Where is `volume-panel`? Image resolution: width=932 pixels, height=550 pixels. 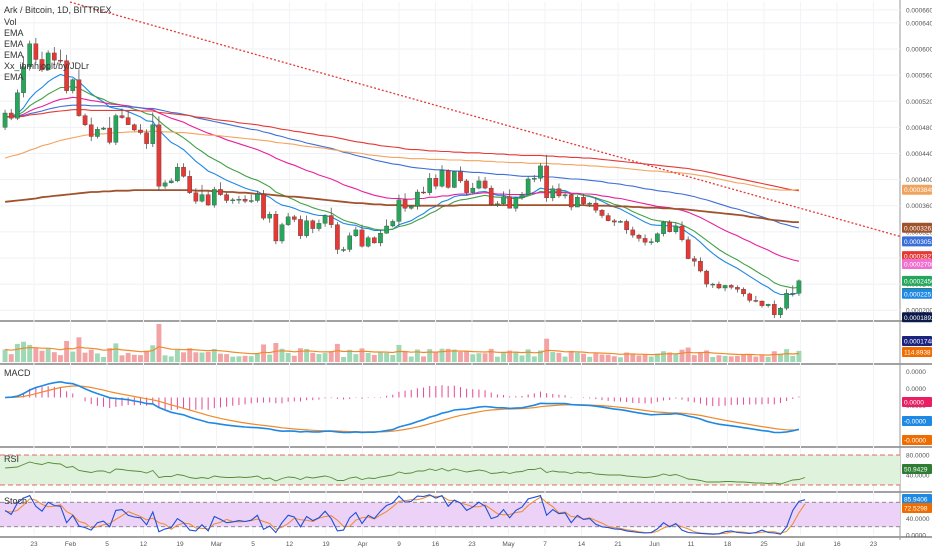 volume-panel is located at coordinates (402, 343).